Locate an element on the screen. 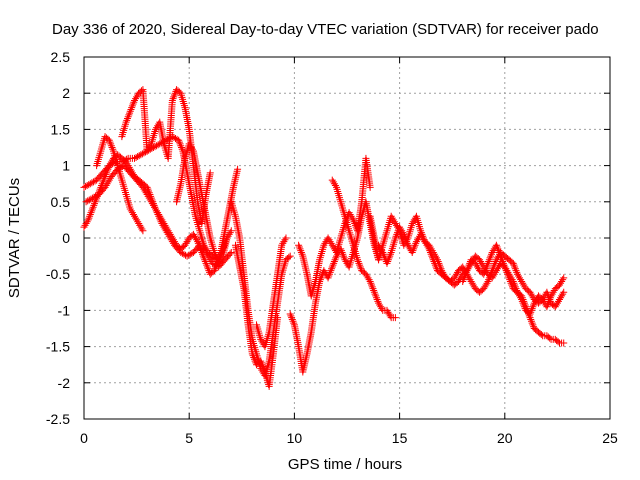 This screenshot has width=640, height=480. x-tick-labels: 0 5 10 15 20 25 is located at coordinates (349, 438).